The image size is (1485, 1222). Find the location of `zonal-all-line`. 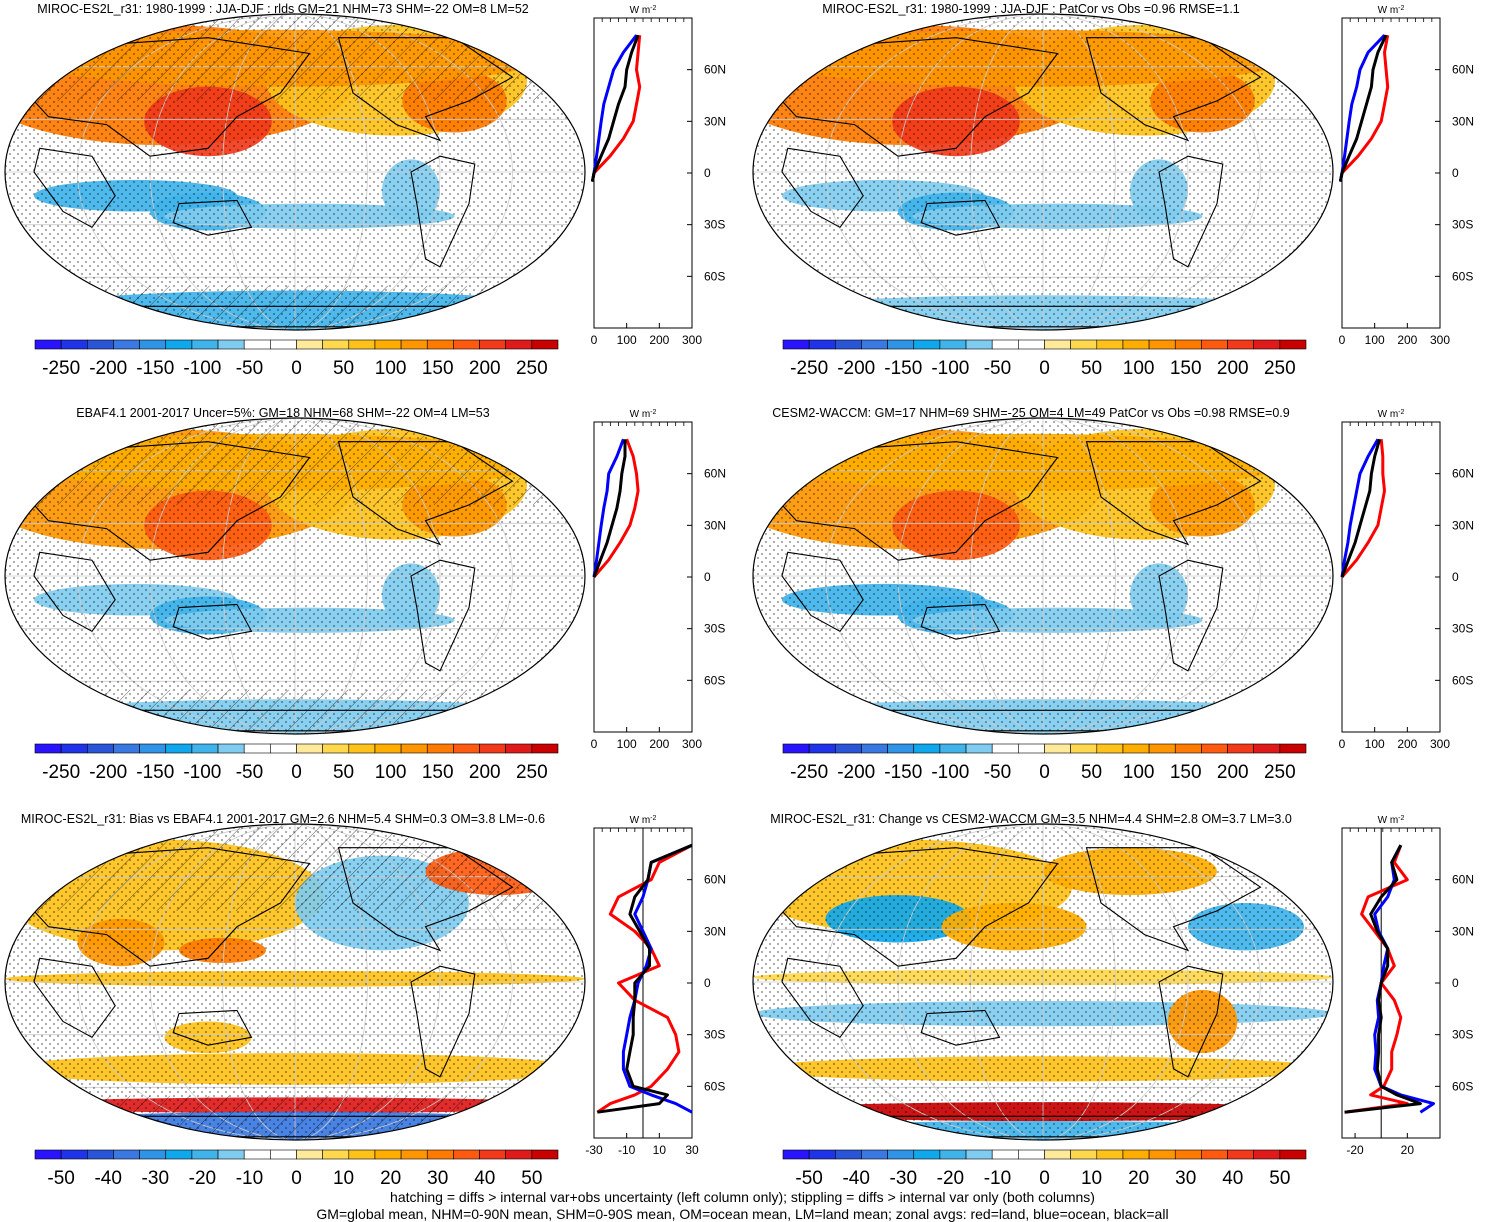

zonal-all-line is located at coordinates (1363, 108).